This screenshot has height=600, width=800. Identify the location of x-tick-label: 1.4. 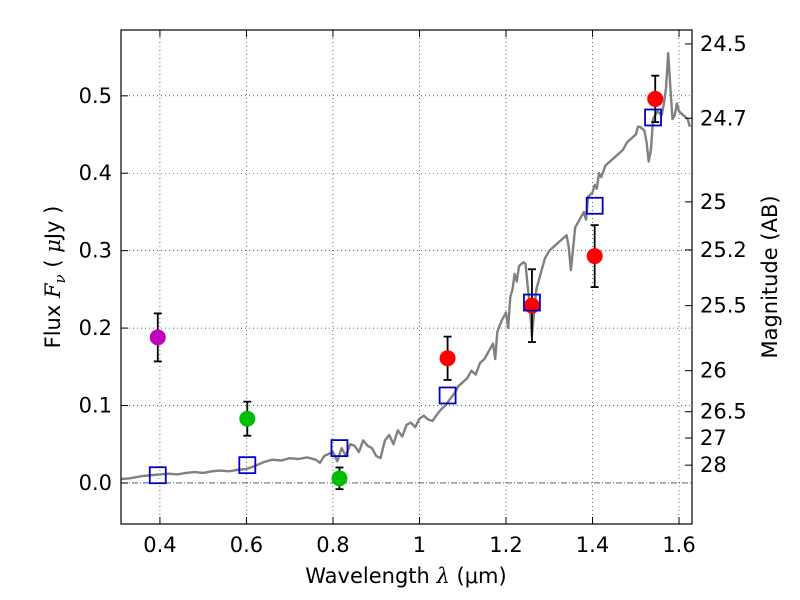
(592, 545).